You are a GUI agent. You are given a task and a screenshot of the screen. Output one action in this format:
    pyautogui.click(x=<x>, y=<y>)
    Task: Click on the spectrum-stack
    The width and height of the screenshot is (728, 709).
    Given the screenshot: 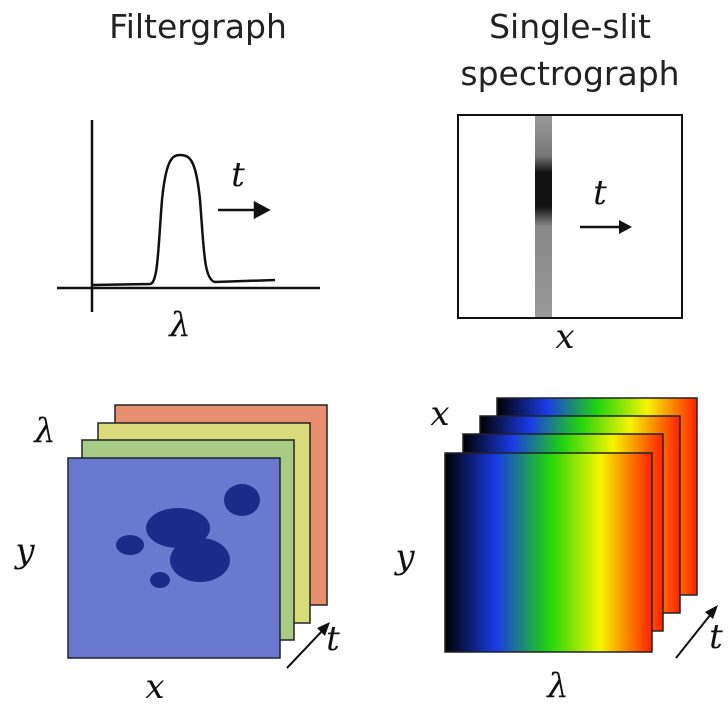 What is the action you would take?
    pyautogui.click(x=571, y=525)
    